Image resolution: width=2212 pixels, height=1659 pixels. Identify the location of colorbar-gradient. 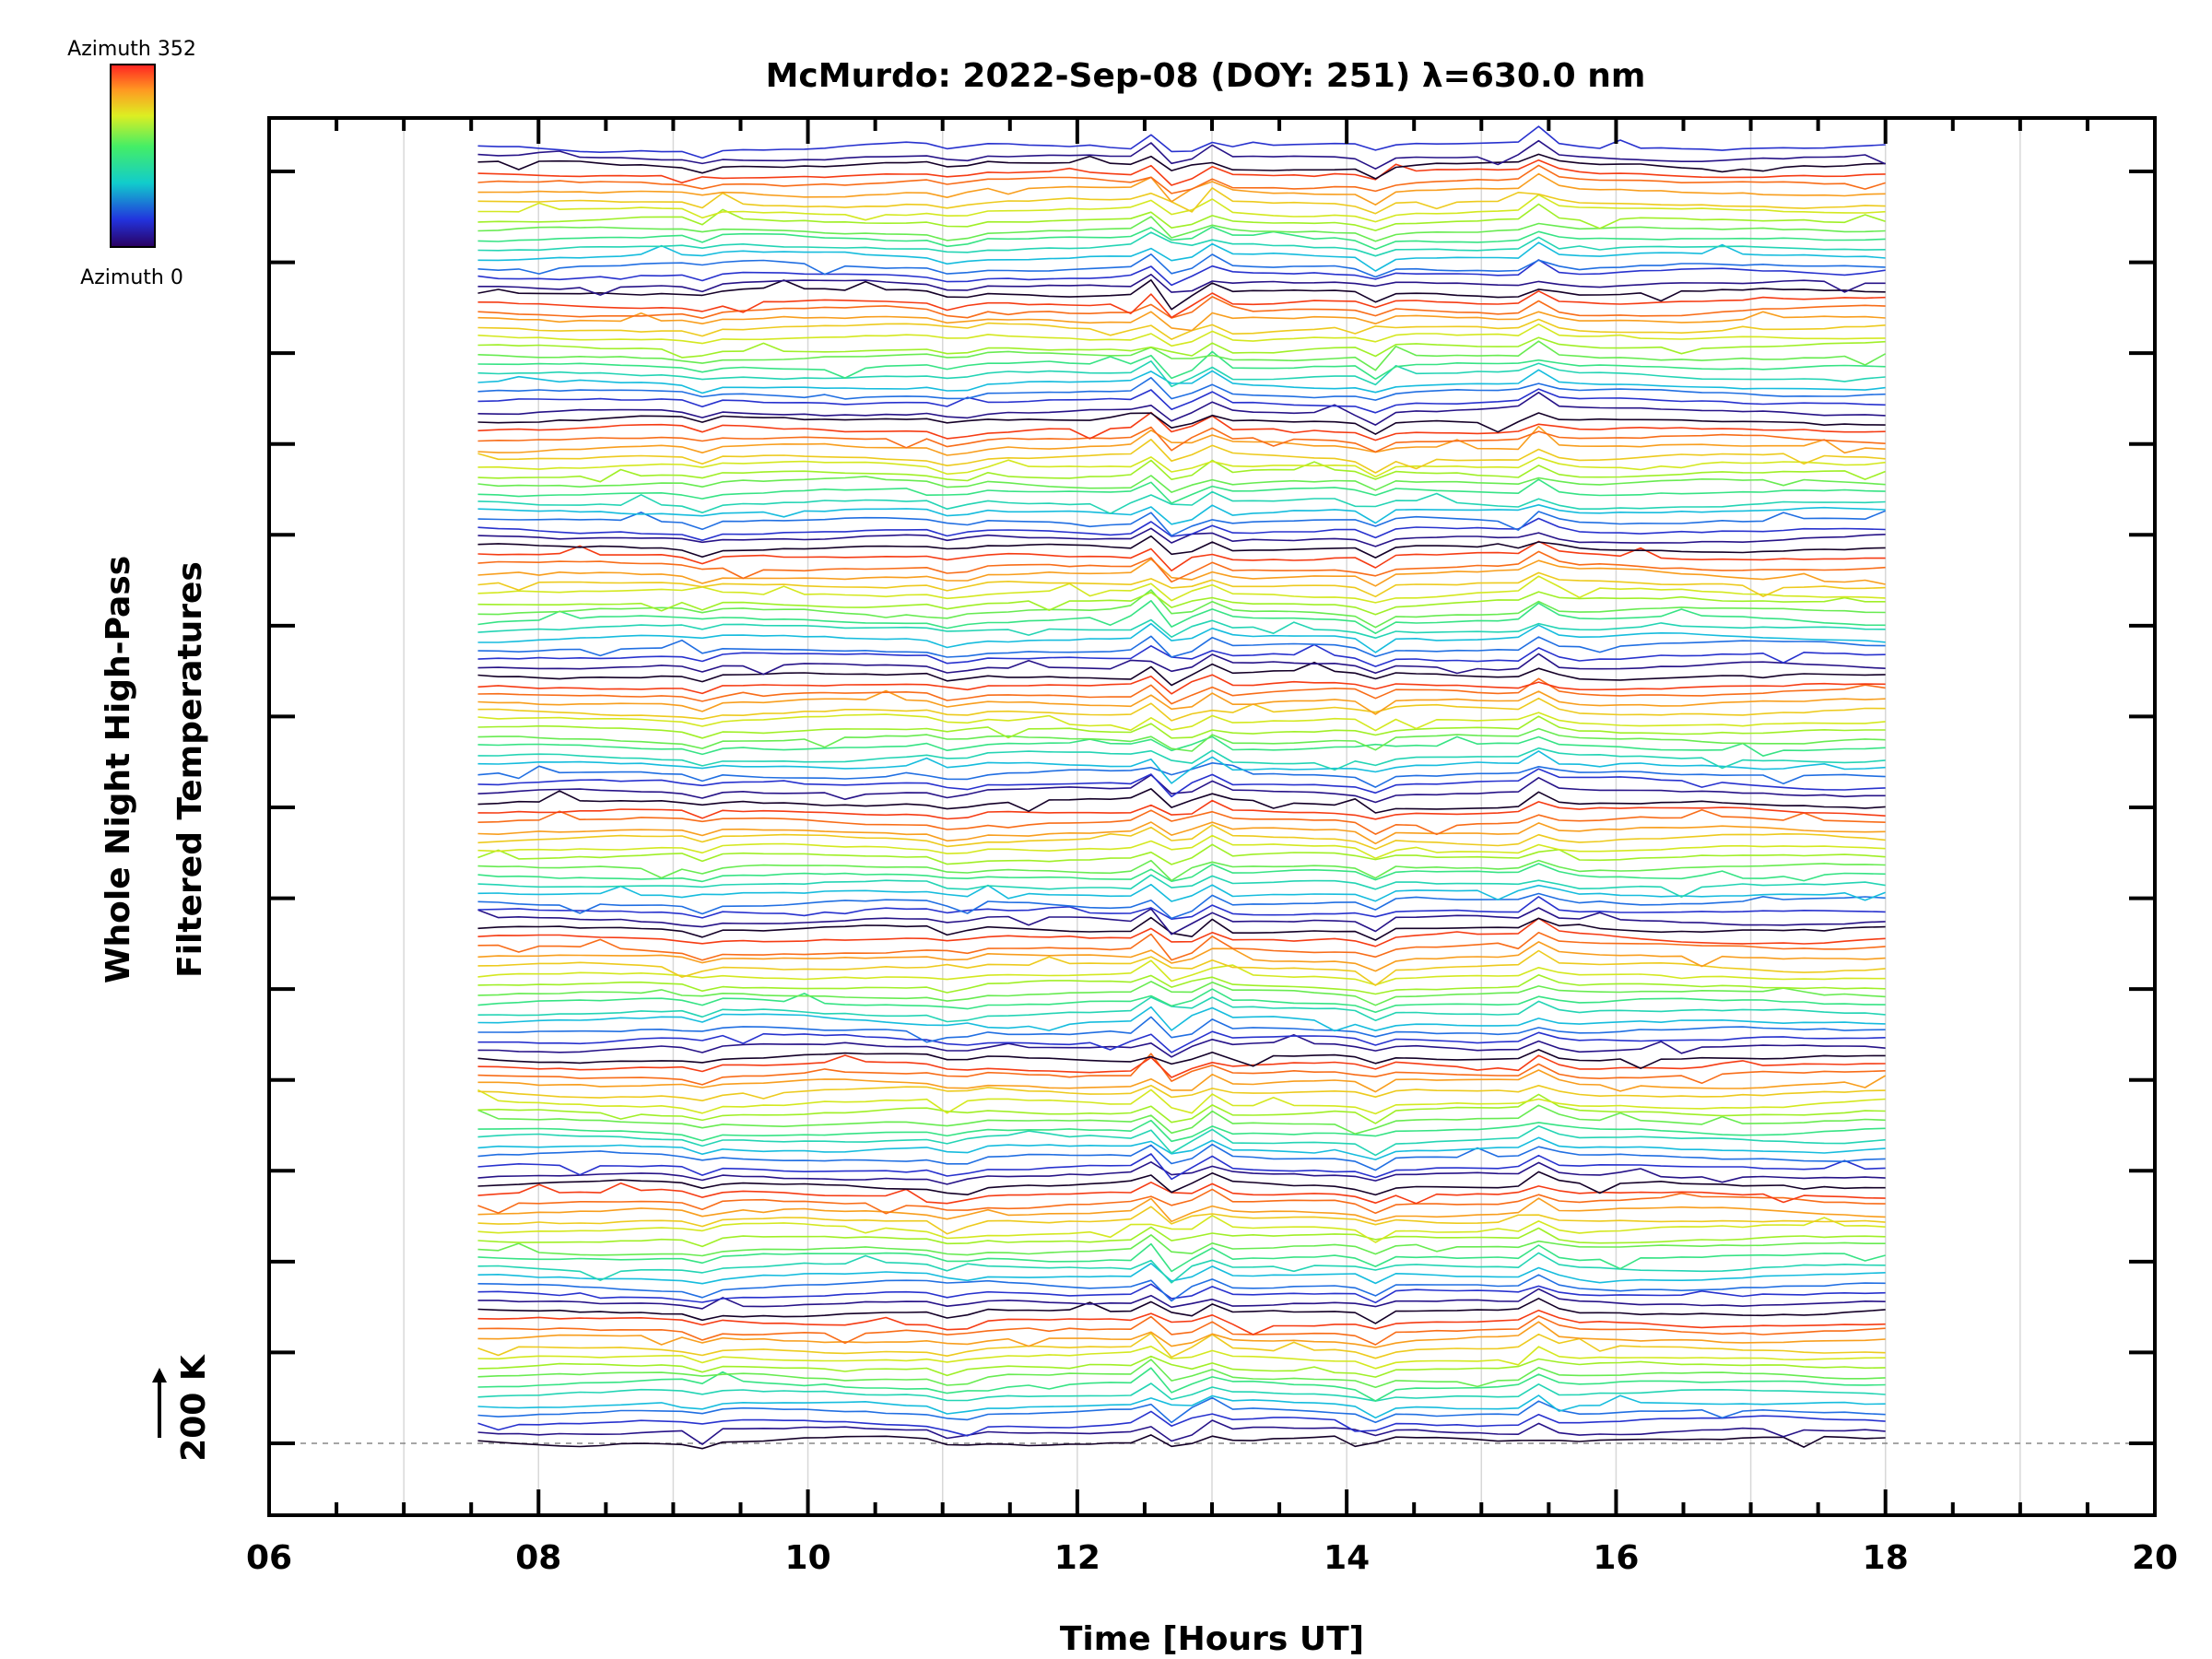
(133, 156).